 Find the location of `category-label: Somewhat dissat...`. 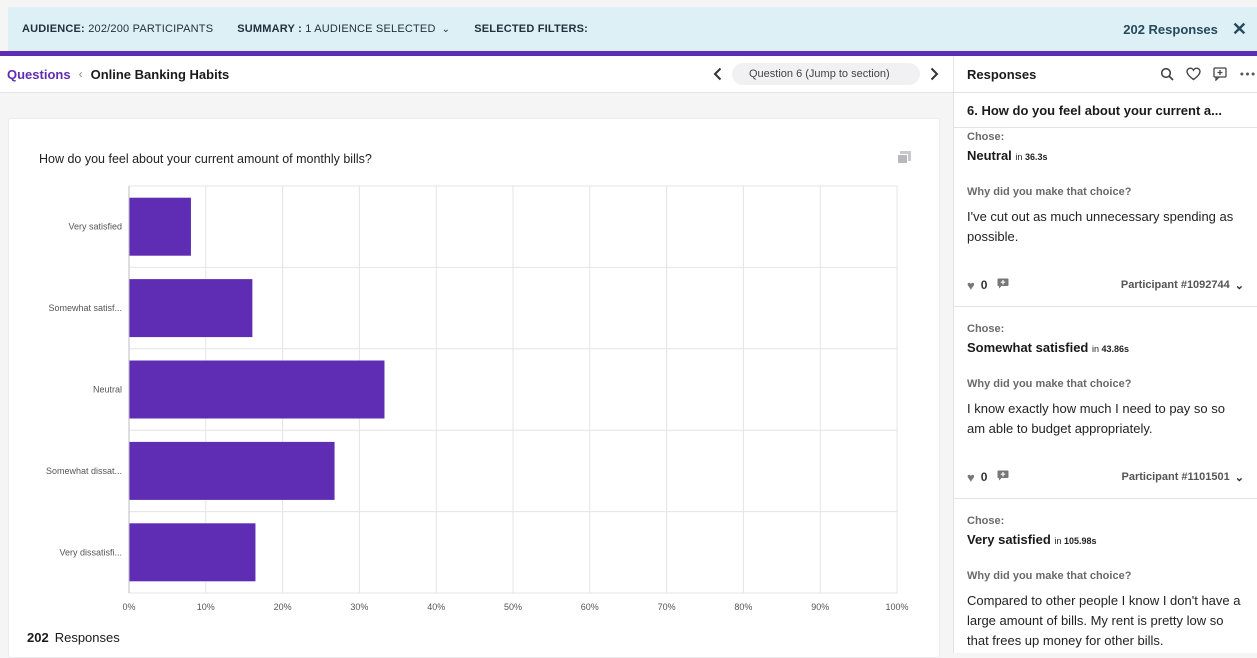

category-label: Somewhat dissat... is located at coordinates (84, 471).